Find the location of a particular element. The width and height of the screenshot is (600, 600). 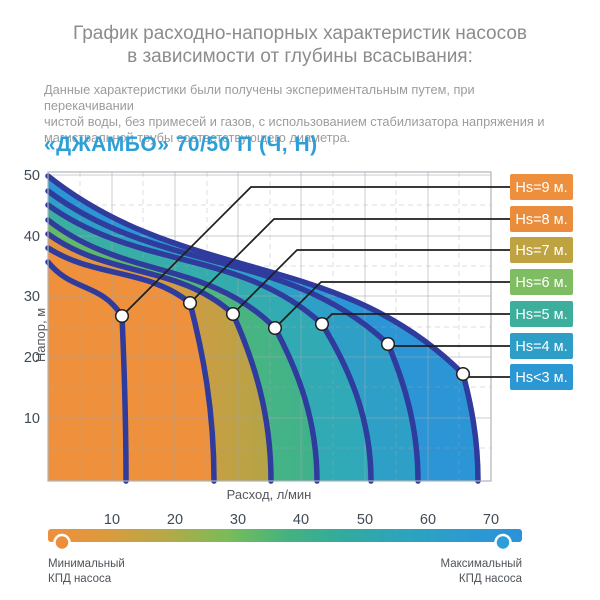

x-tick-label: 70 is located at coordinates (491, 520).